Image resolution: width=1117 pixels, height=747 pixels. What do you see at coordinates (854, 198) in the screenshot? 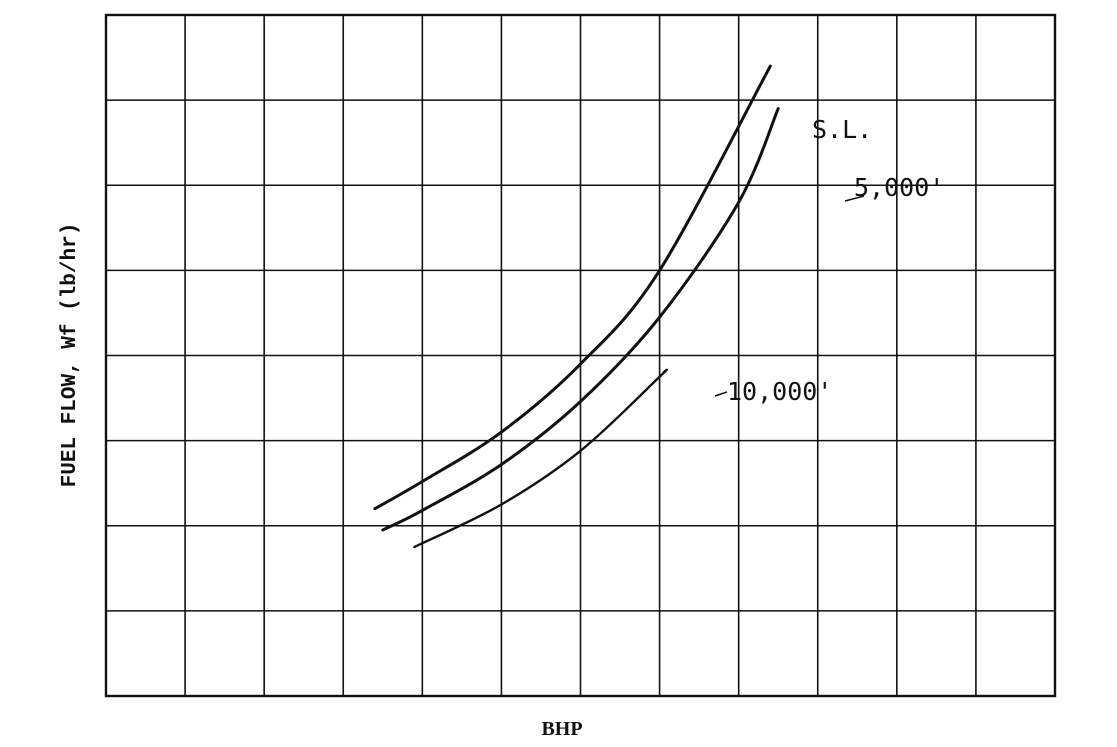
I see `series-label-leader-5000-ft` at bounding box center [854, 198].